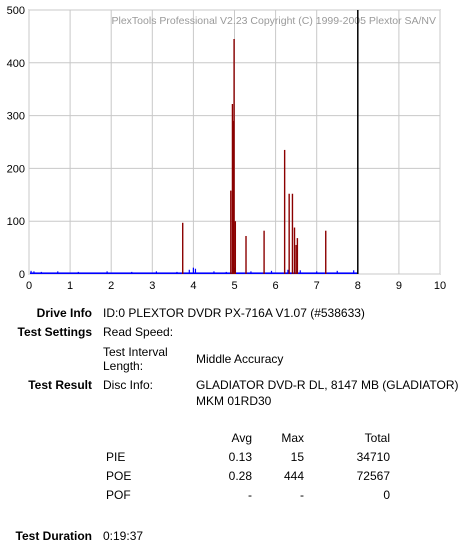 The height and width of the screenshot is (545, 462). I want to click on stats-row-avg: 0.13, so click(240, 457).